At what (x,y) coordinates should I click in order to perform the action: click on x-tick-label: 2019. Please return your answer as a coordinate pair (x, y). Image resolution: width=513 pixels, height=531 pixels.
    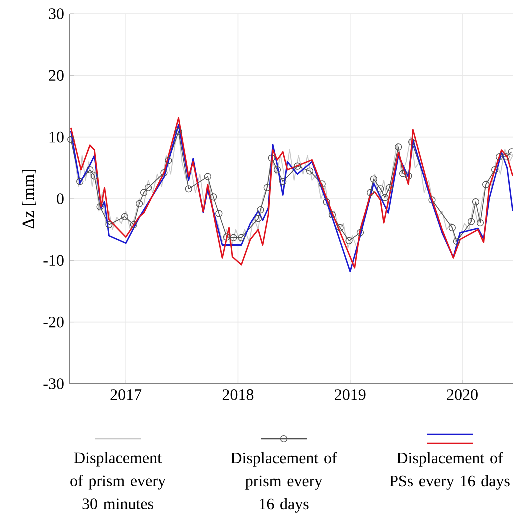
    Looking at the image, I should click on (350, 395).